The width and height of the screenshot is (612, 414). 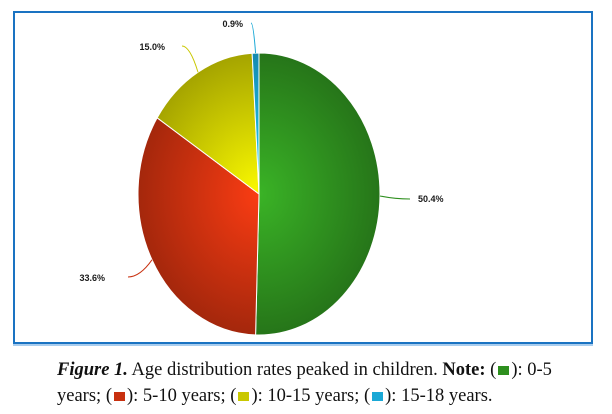 What do you see at coordinates (431, 199) in the screenshot?
I see `slice-label-0: 50.4%` at bounding box center [431, 199].